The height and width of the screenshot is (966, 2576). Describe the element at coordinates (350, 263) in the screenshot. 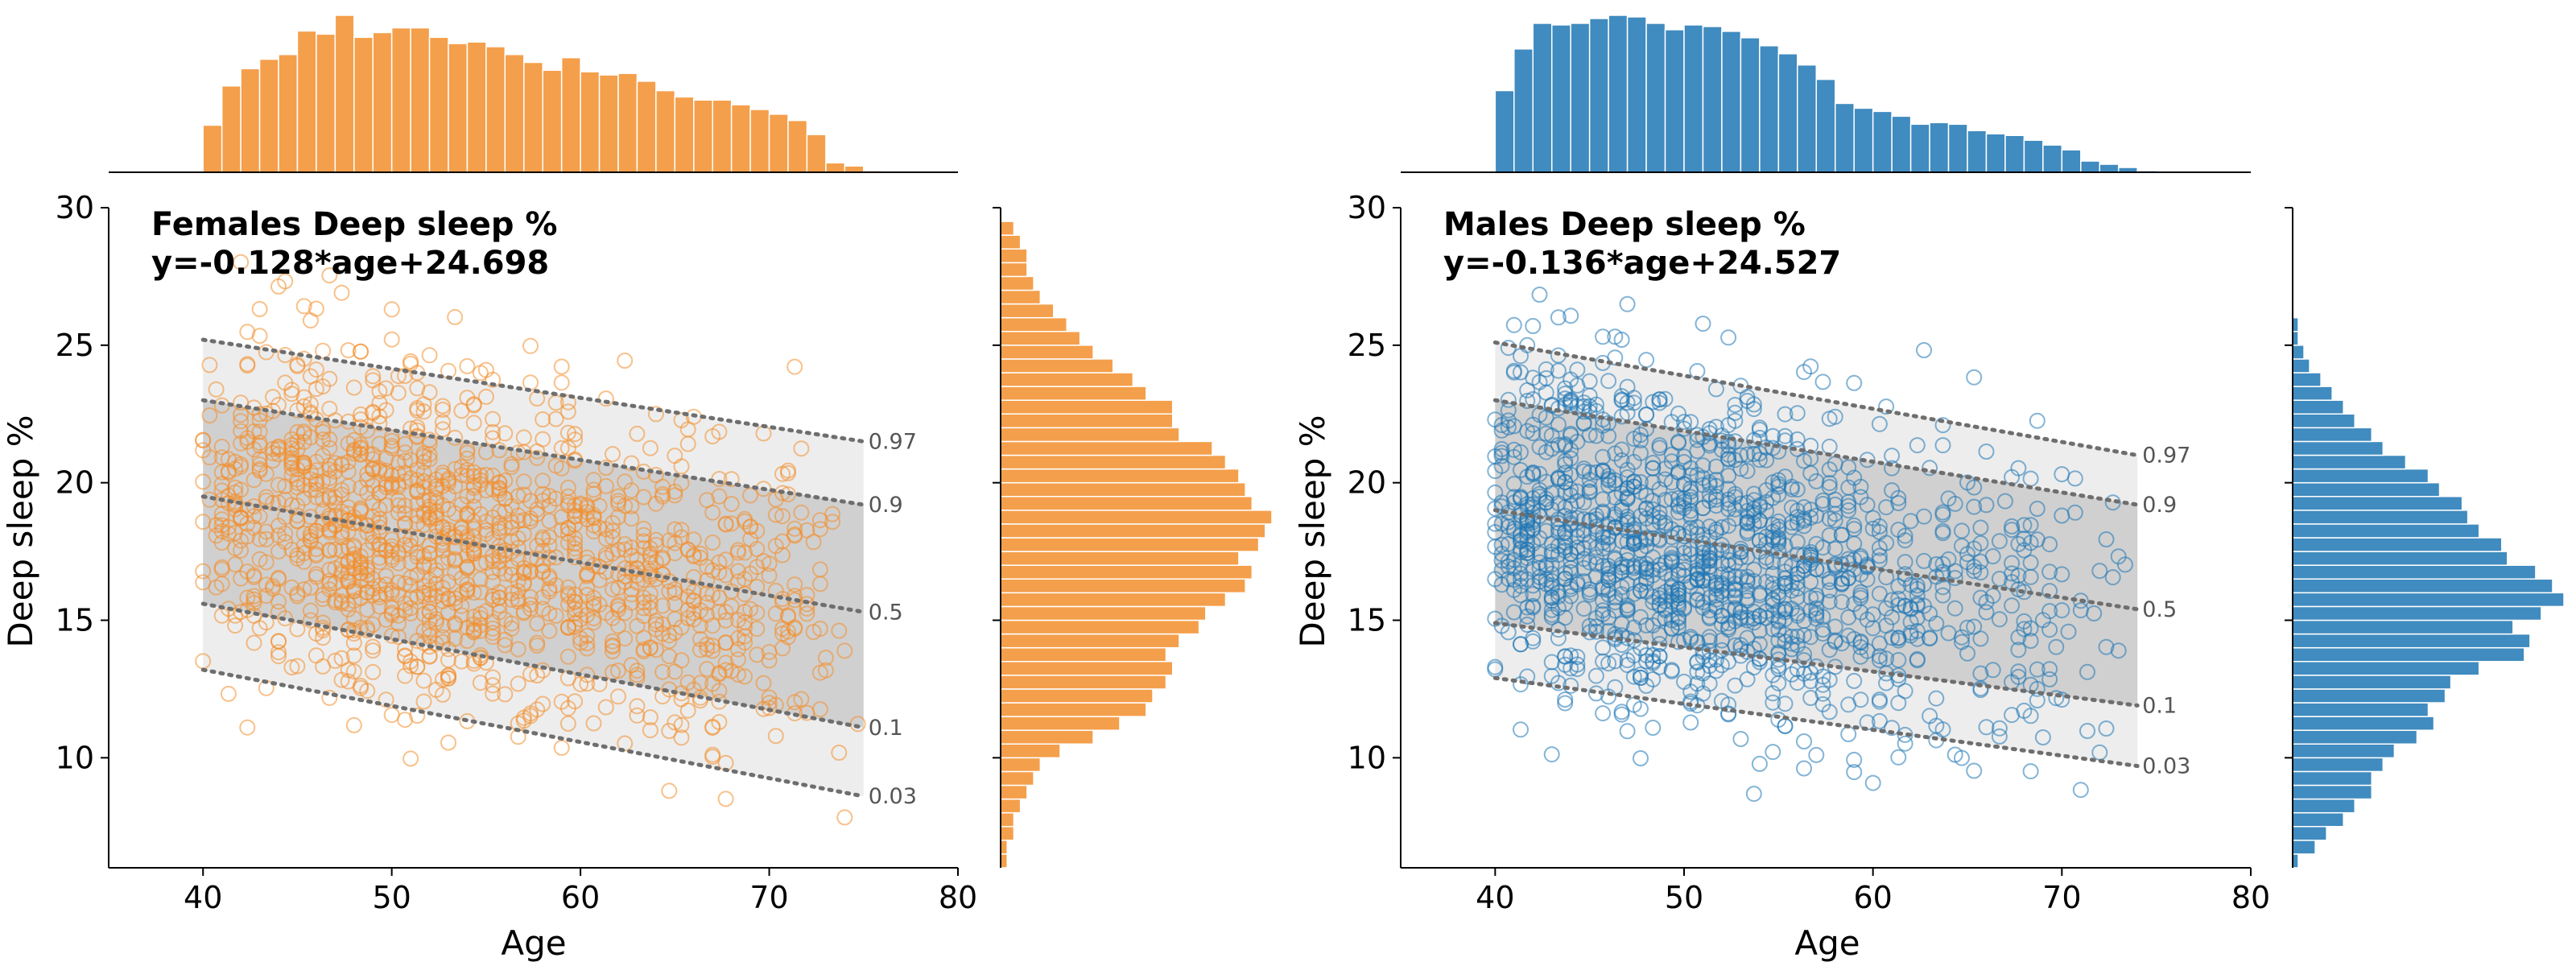

I see `female-regression-equation: y=-0.128*age+24.698` at that location.